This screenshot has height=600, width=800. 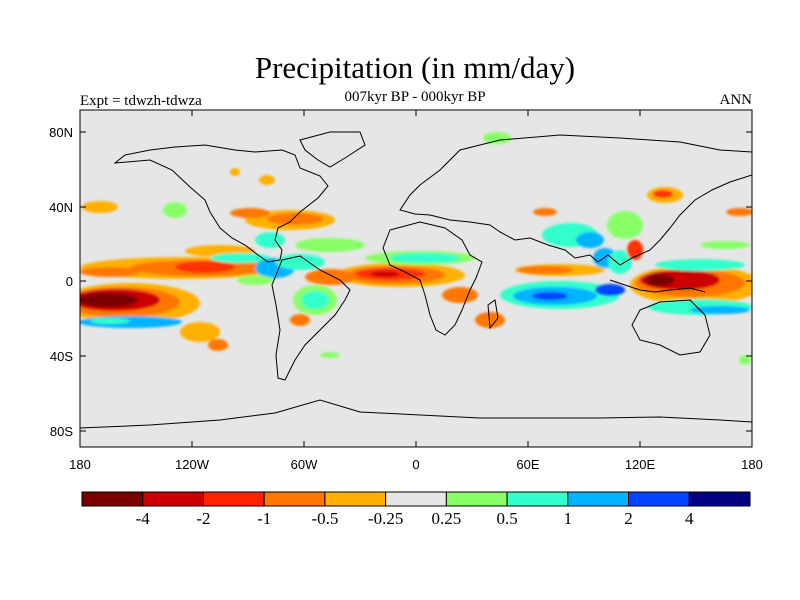 What do you see at coordinates (415, 97) in the screenshot?
I see `period-label: 007kyr BP - 000kyr BP` at bounding box center [415, 97].